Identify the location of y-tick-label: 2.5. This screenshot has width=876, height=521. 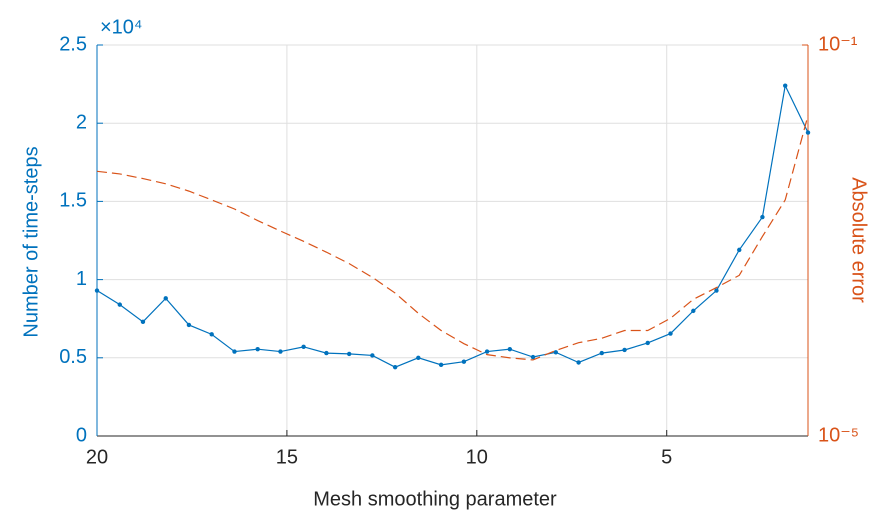
(73, 44).